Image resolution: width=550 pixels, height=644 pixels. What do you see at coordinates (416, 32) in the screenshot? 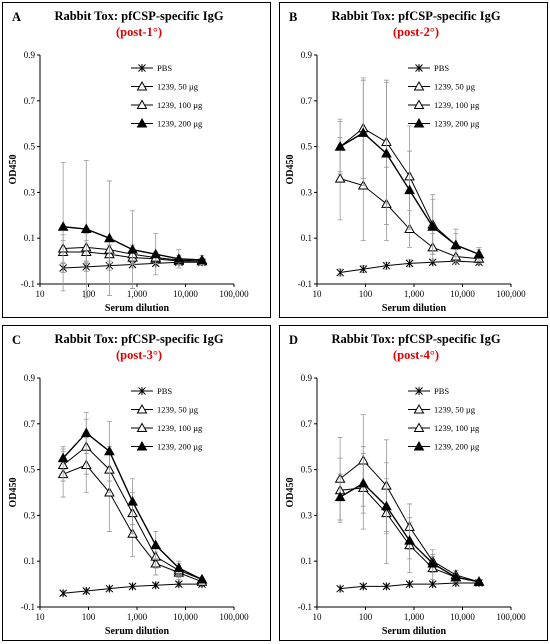
I see `chart-subtitle: (post-2°)` at bounding box center [416, 32].